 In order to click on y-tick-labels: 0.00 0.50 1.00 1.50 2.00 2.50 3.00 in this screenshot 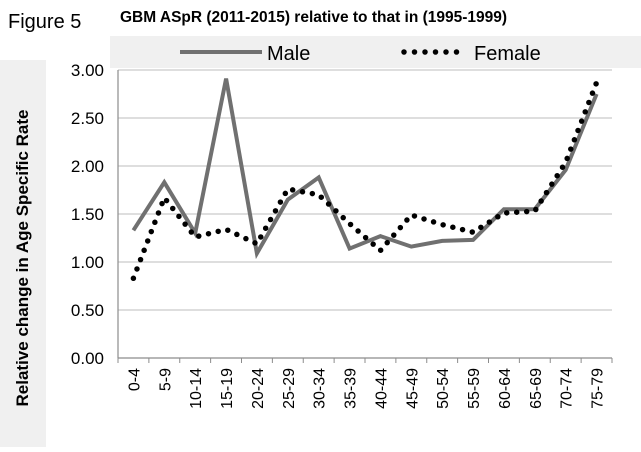, I will do `click(87, 214)`.